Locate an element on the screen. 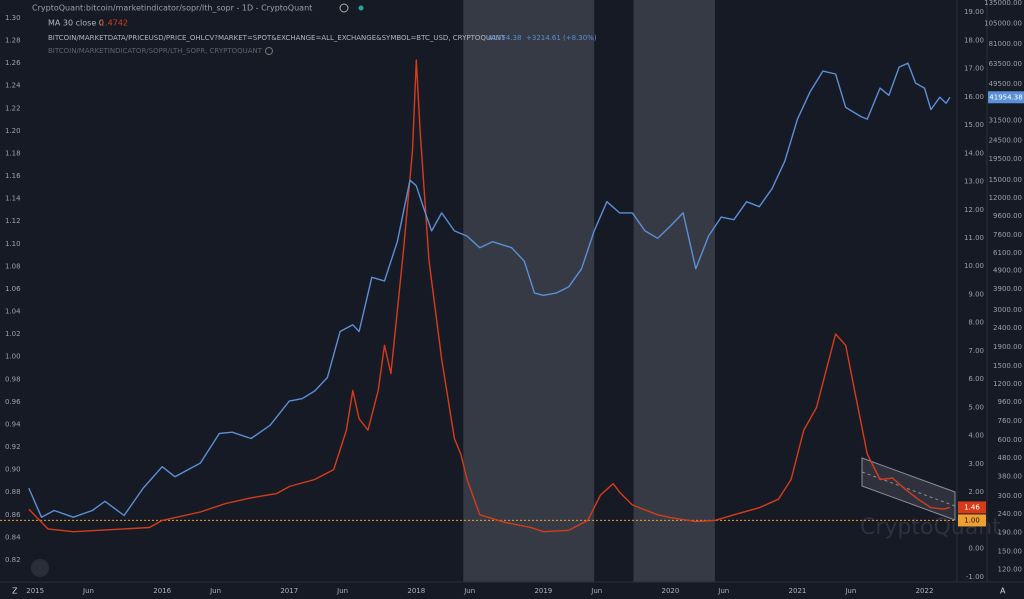 This screenshot has width=1024, height=599. y2ticks-label: 4.00 is located at coordinates (976, 436).